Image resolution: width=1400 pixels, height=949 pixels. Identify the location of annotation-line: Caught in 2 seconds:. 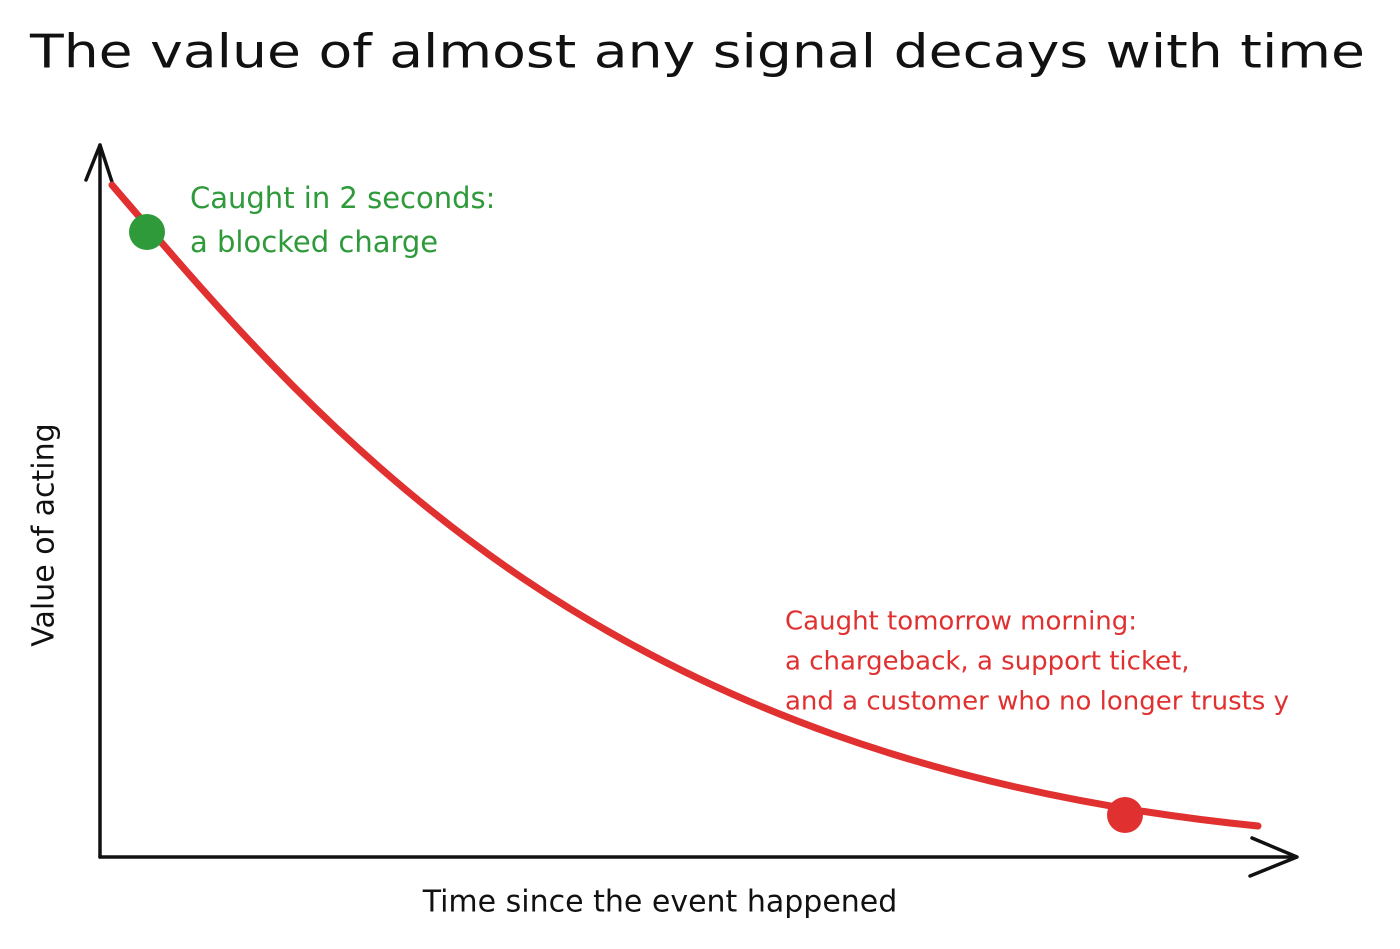
(342, 198).